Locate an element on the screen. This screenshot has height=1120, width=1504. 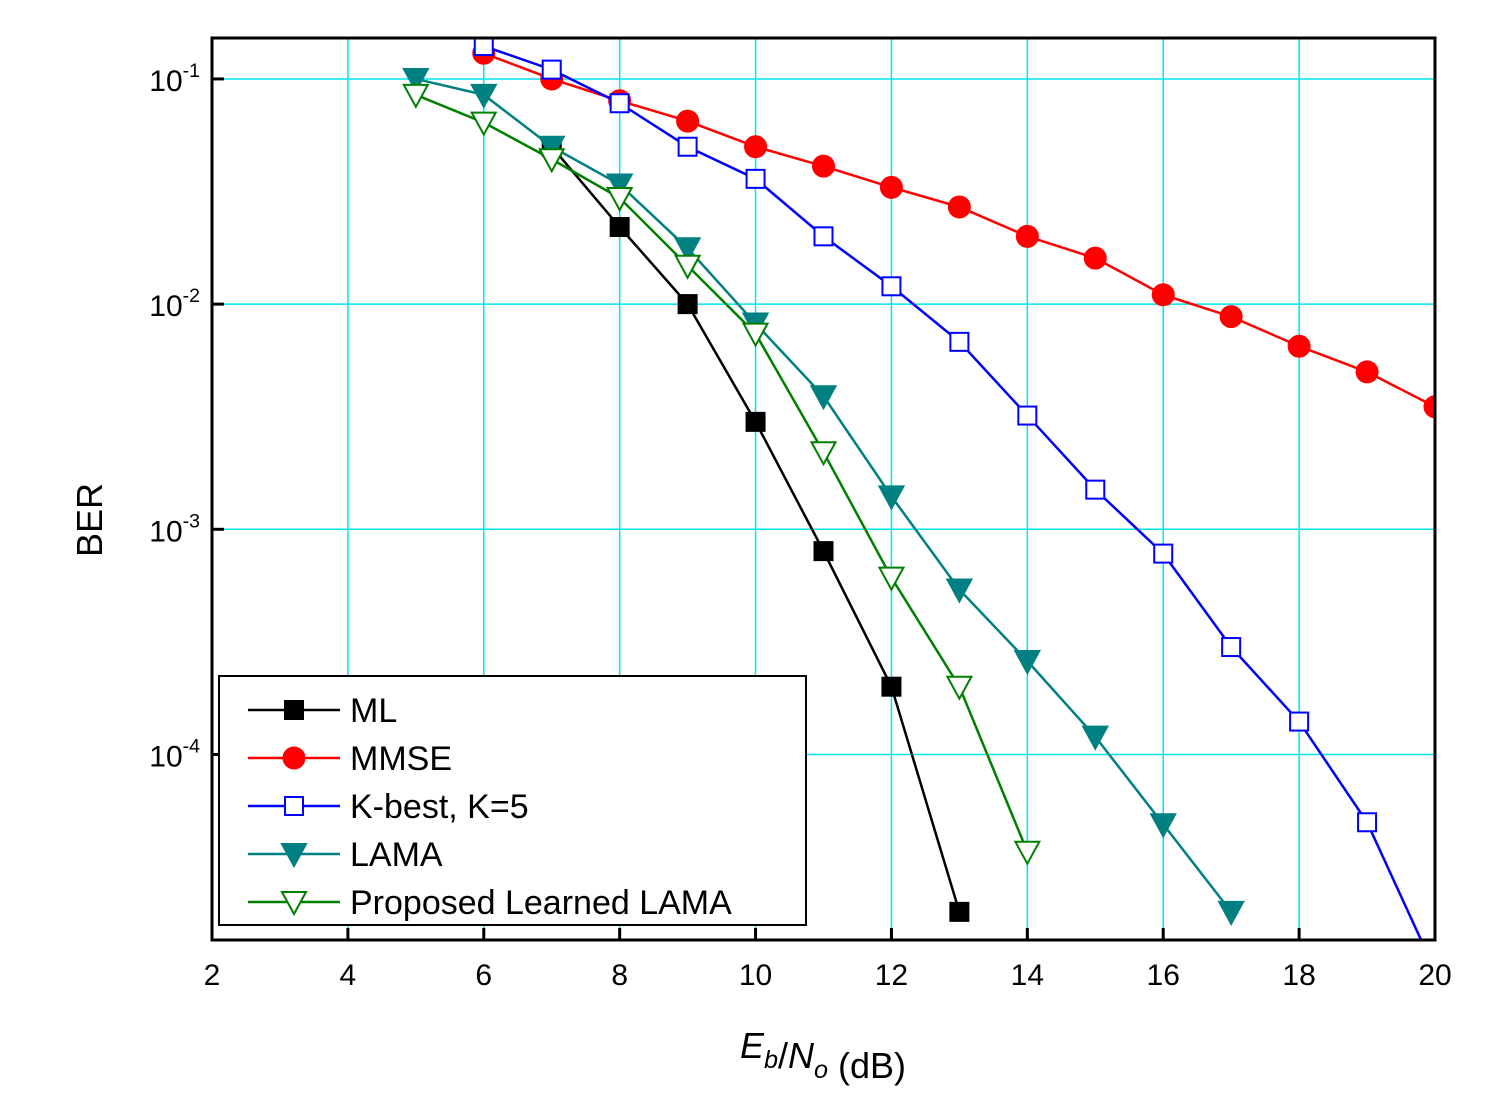
legend-label: MMSE is located at coordinates (401, 759).